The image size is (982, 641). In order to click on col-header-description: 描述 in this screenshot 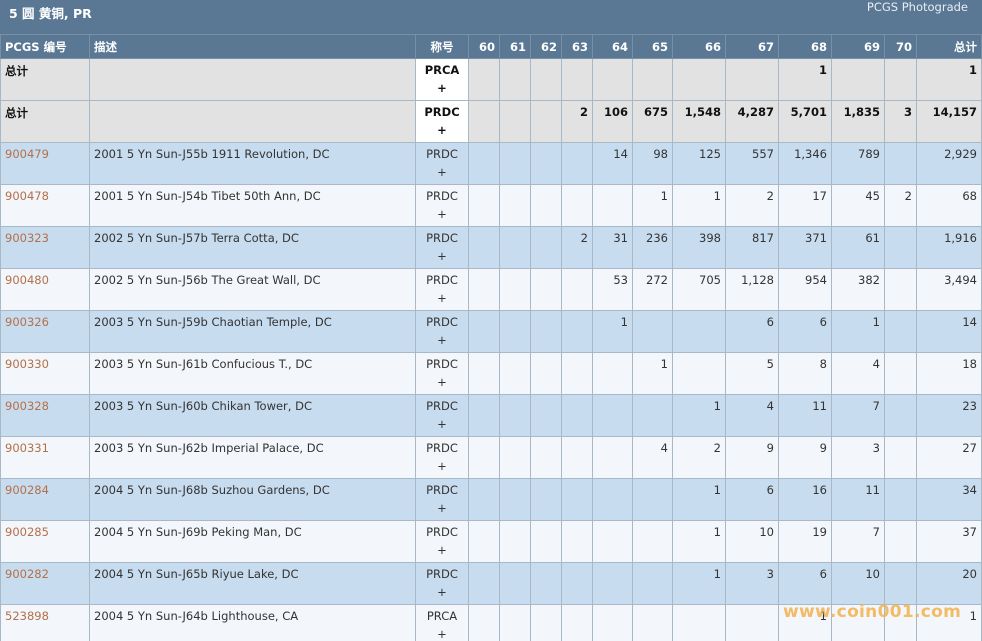, I will do `click(252, 46)`.